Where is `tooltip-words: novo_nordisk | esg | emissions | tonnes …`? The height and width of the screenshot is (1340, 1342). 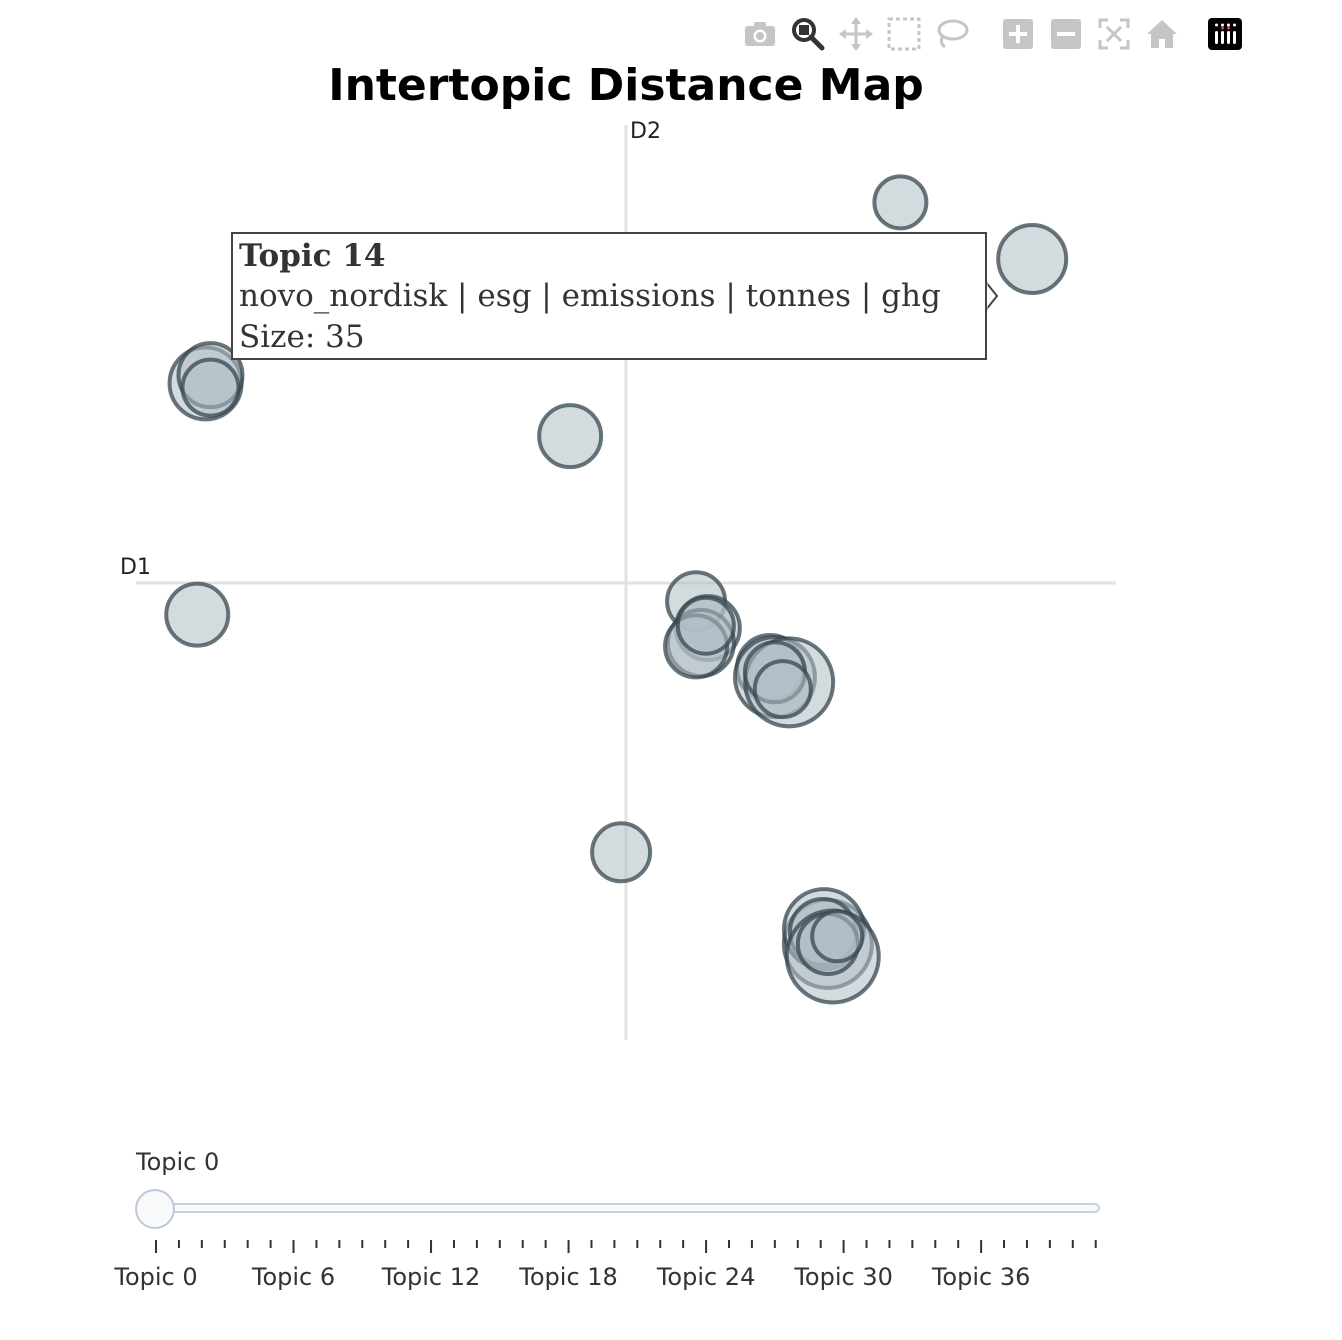 tooltip-words: novo_nordisk | esg | emissions | tonnes … is located at coordinates (590, 296).